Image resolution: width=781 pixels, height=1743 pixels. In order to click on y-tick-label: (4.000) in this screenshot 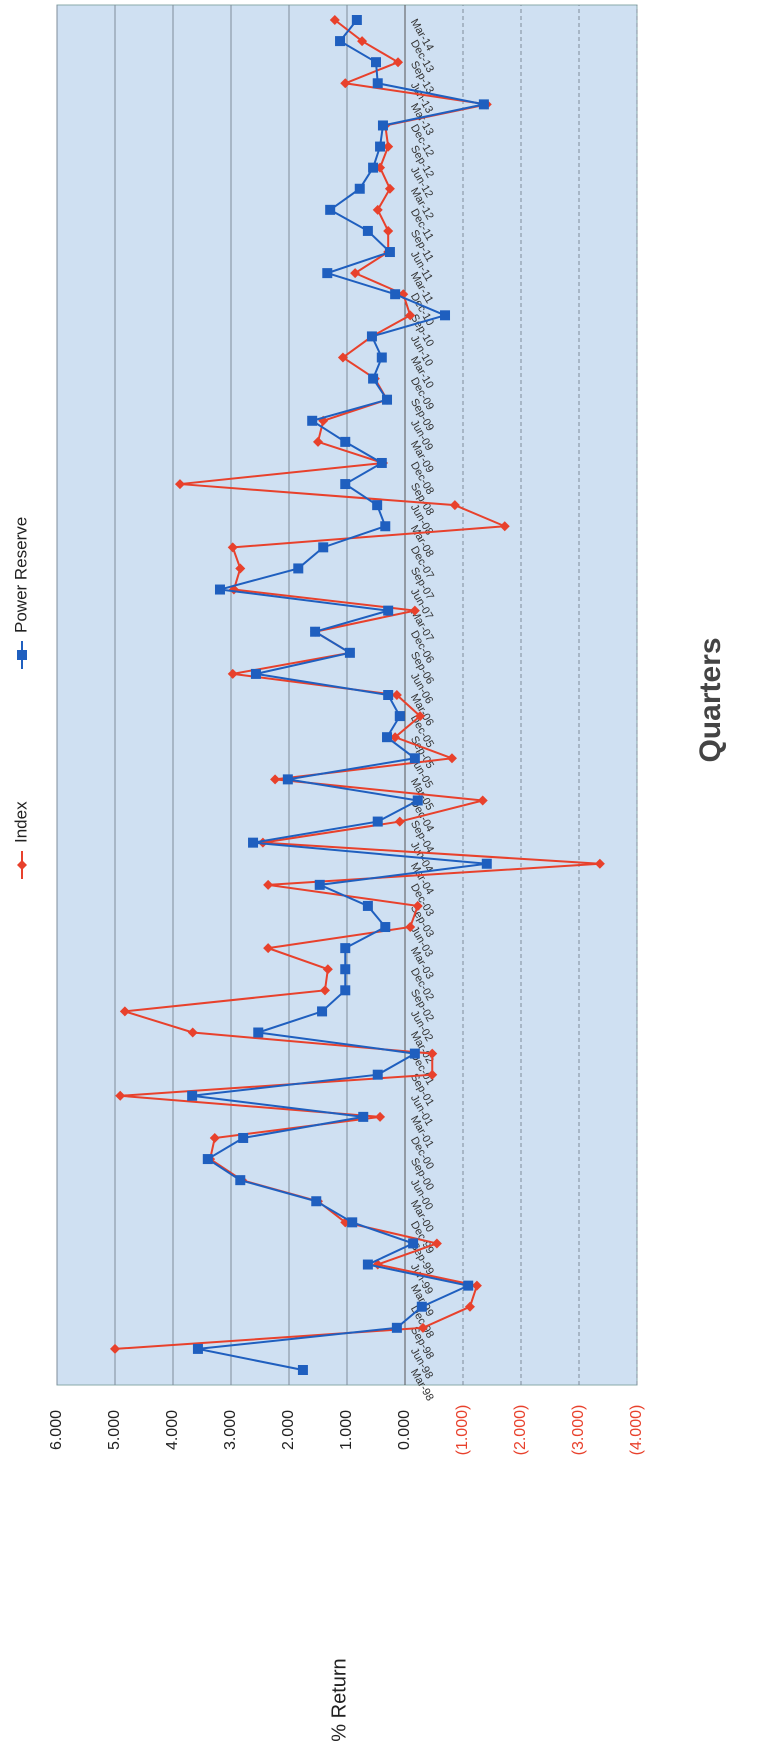, I will do `click(636, 1430)`.